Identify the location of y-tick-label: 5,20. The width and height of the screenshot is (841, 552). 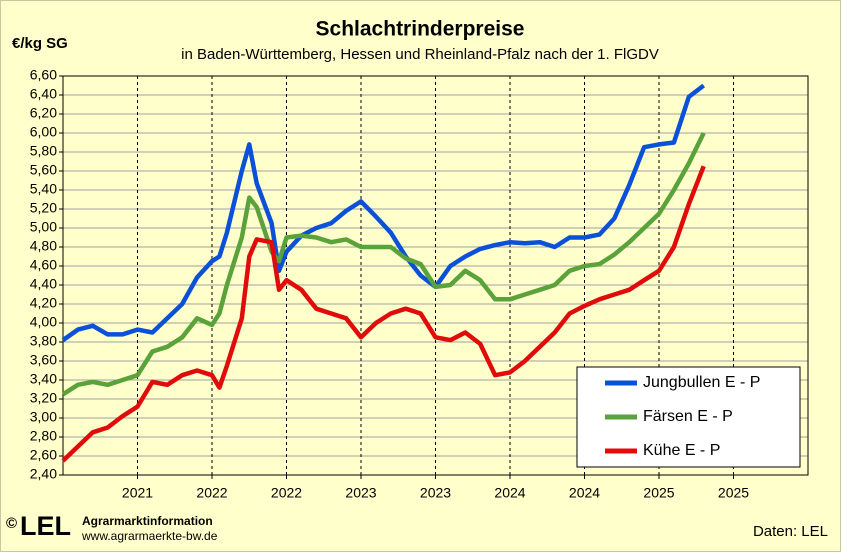
(43, 208).